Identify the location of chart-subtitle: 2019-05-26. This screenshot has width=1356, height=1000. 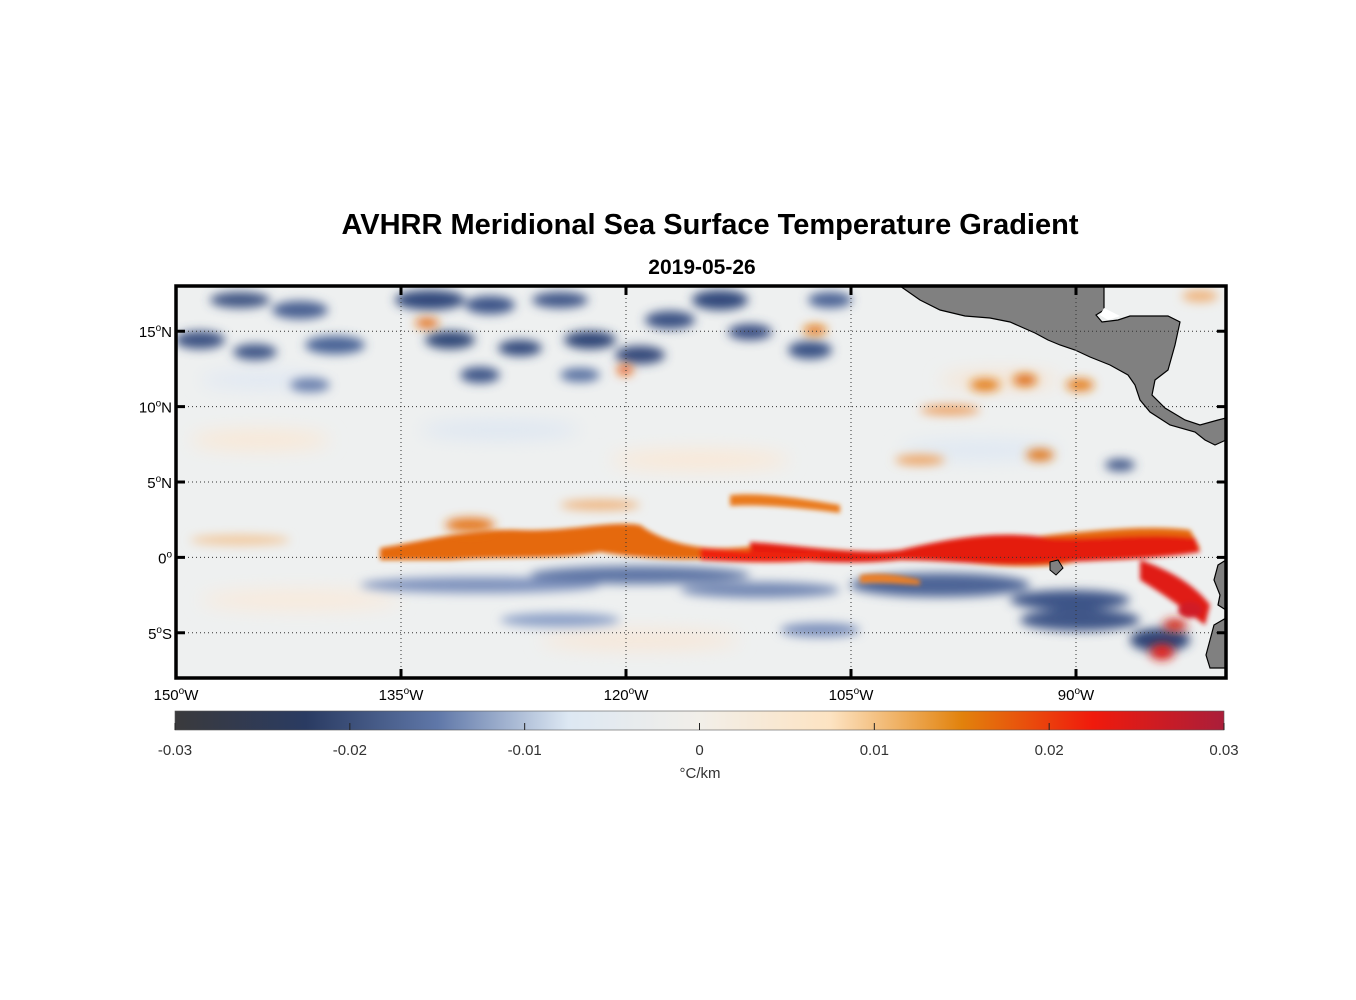
(701, 267).